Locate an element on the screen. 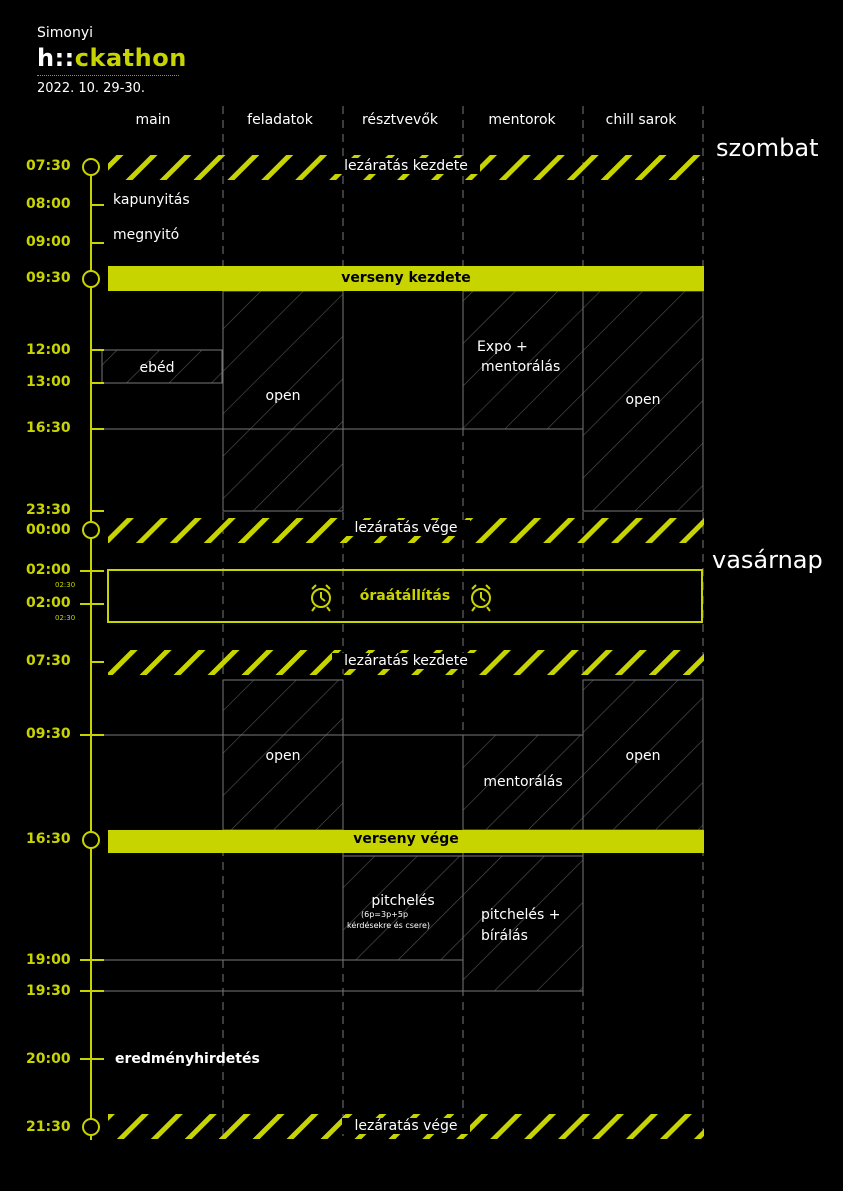 This screenshot has width=843, height=1191. contest-end-bar is located at coordinates (406, 841).